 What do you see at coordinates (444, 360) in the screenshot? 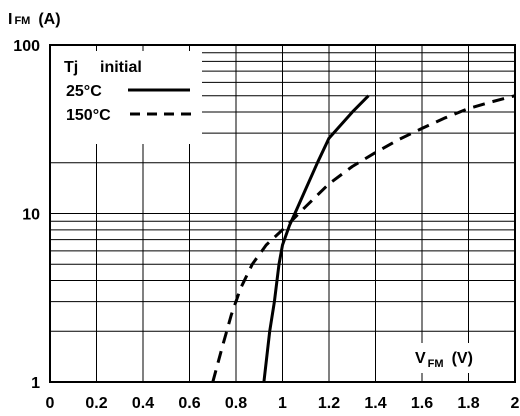
I see `svg-text:VFM(V): V FM (V)` at bounding box center [444, 360].